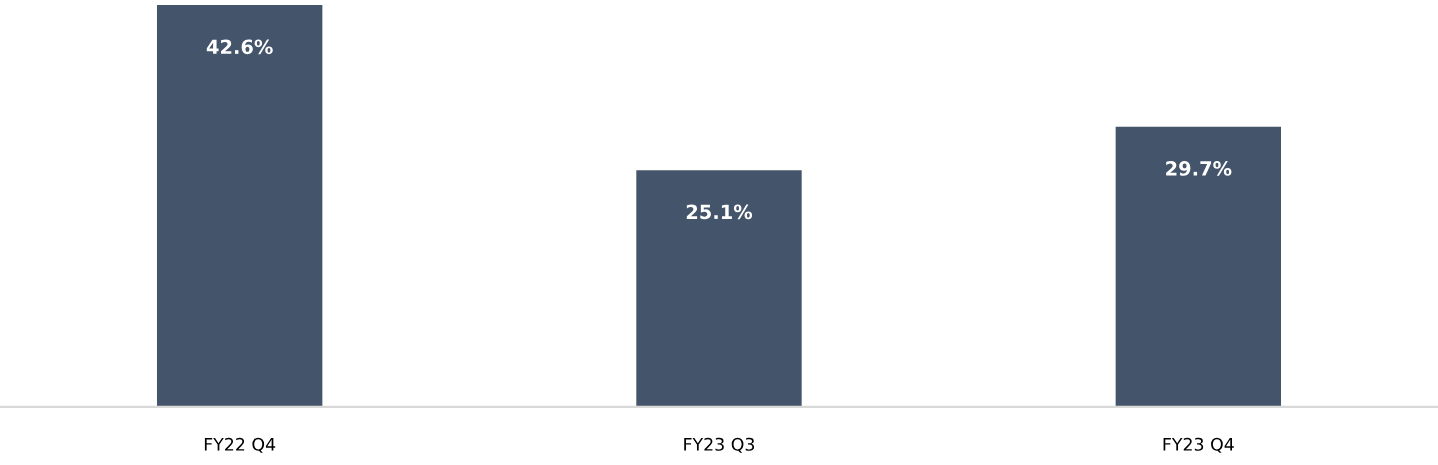 Image resolution: width=1438 pixels, height=465 pixels. Describe the element at coordinates (240, 445) in the screenshot. I see `x-tick-label: FY22 Q4` at that location.